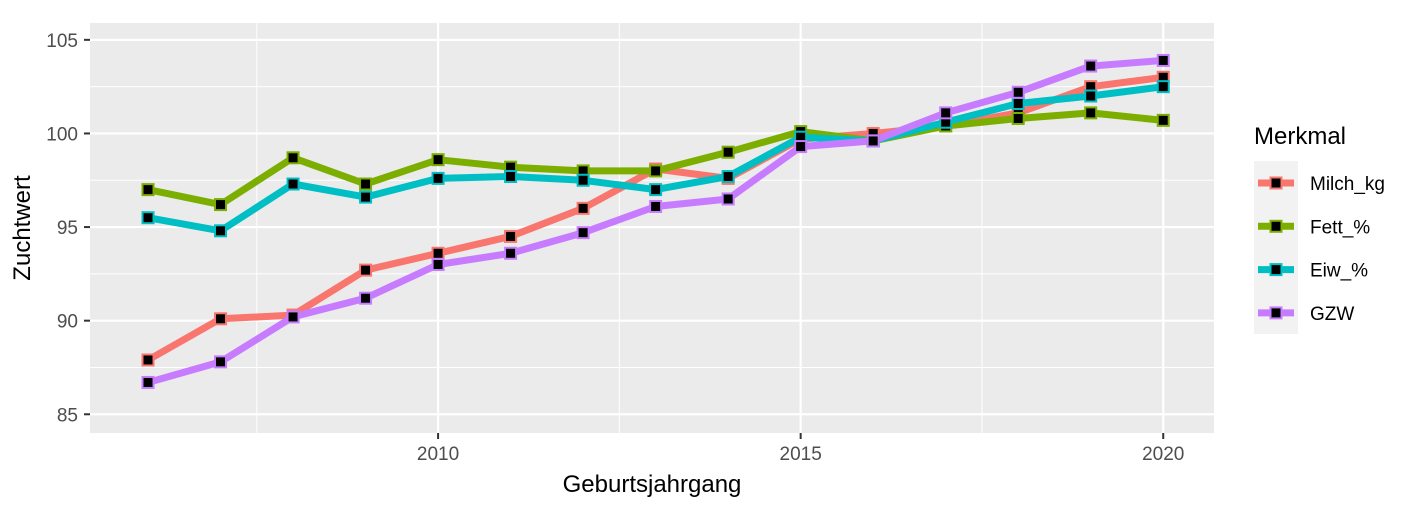 The image size is (1406, 509). I want to click on legend-title: Merkmal, so click(1300, 136).